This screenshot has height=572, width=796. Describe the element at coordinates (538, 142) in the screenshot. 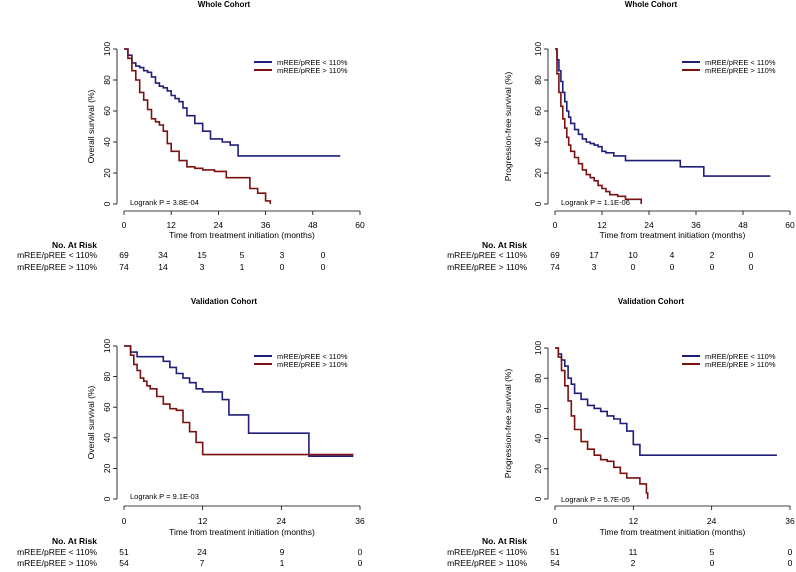

I see `y-tick-label: 40` at that location.